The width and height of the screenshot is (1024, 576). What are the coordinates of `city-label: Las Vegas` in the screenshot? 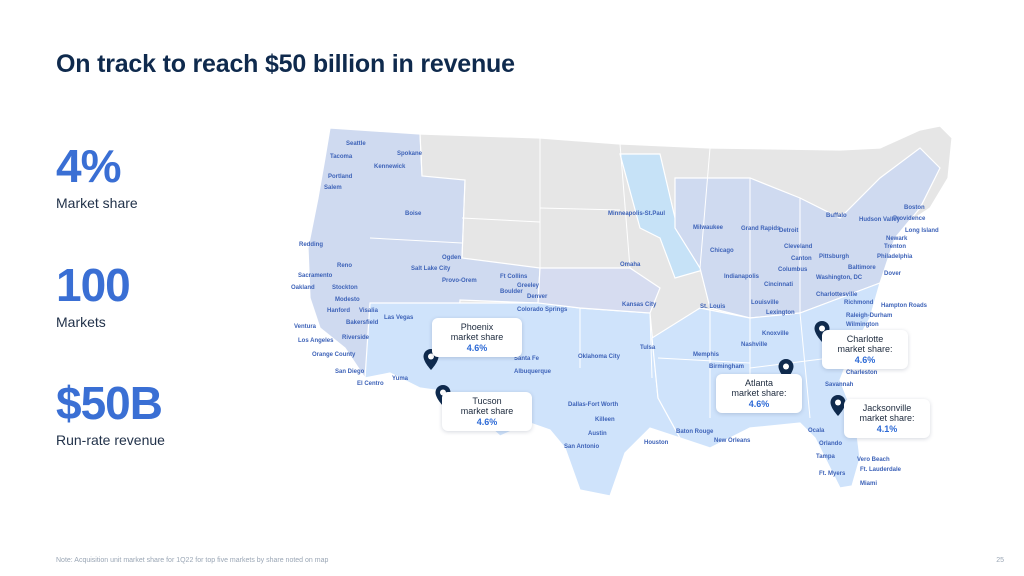 It's located at (399, 318).